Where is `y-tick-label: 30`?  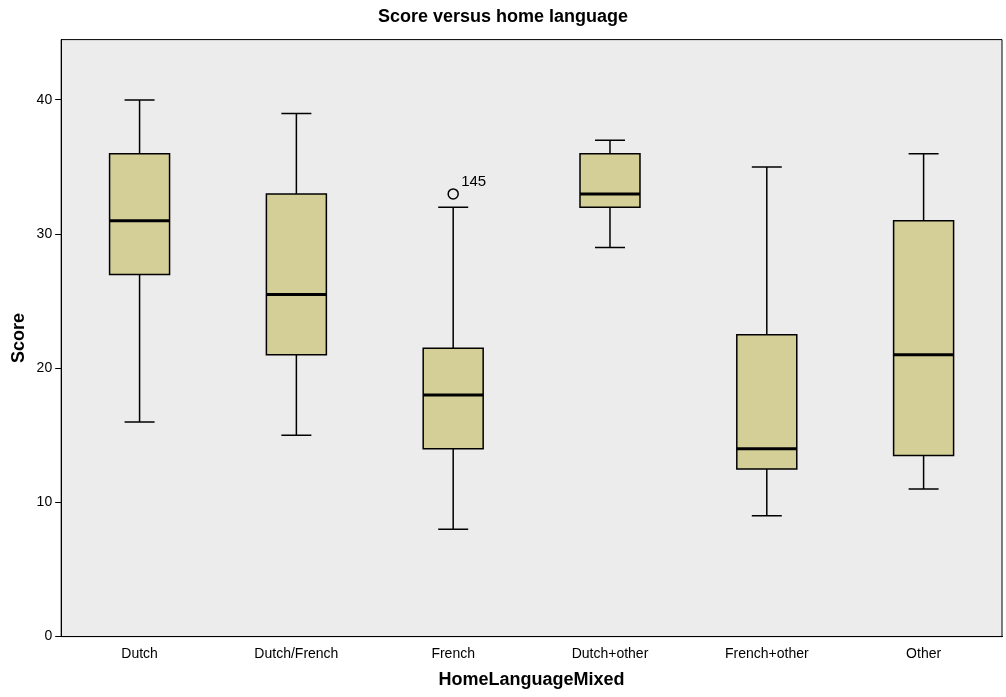
y-tick-label: 30 is located at coordinates (44, 232).